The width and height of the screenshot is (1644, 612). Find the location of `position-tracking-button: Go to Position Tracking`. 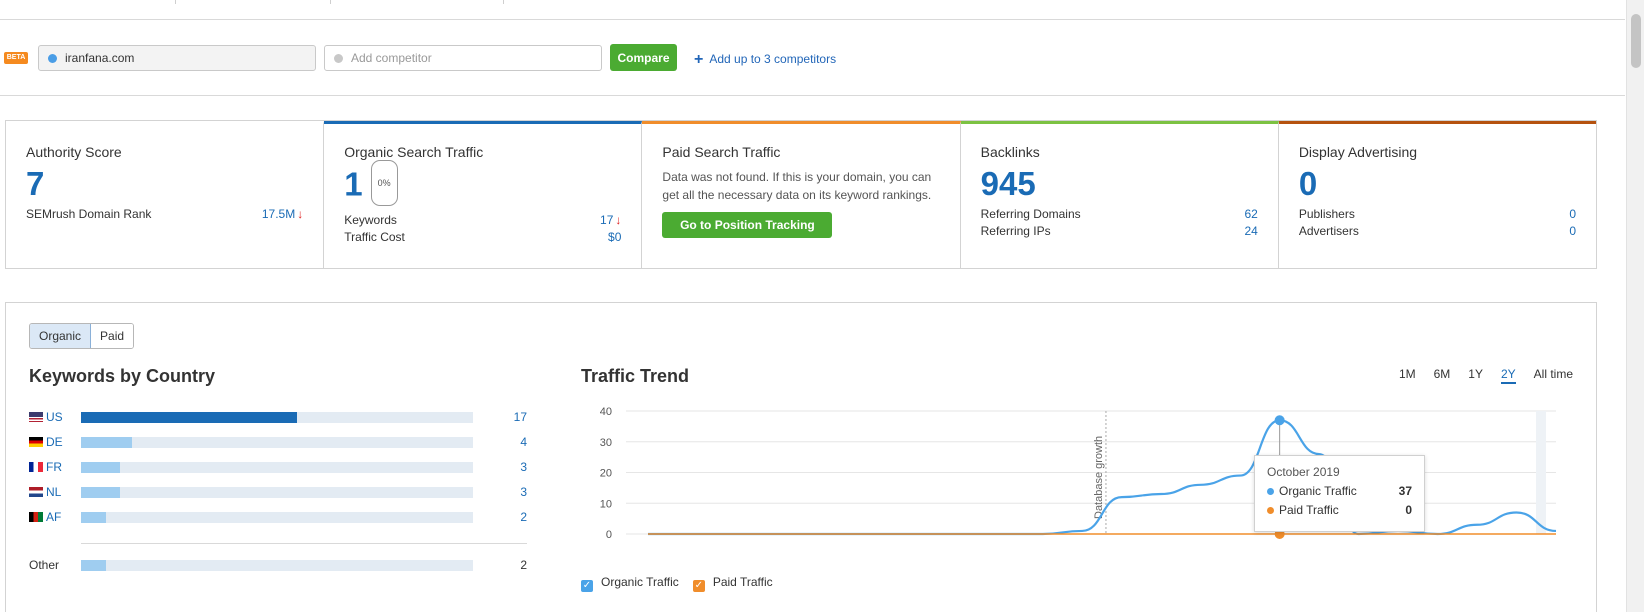

position-tracking-button: Go to Position Tracking is located at coordinates (747, 225).